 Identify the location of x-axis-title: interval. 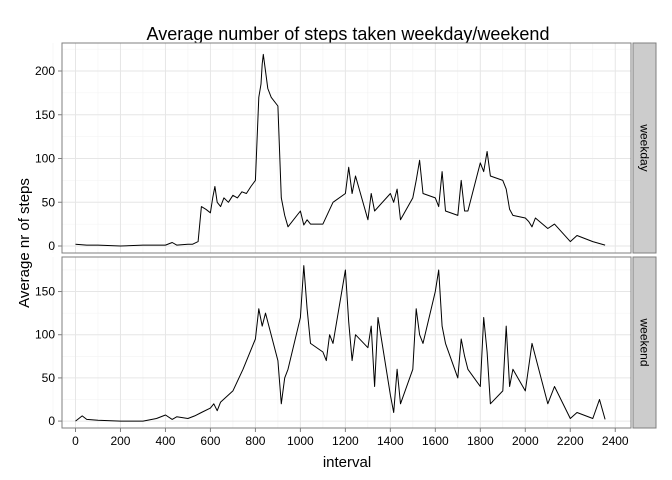
(347, 462).